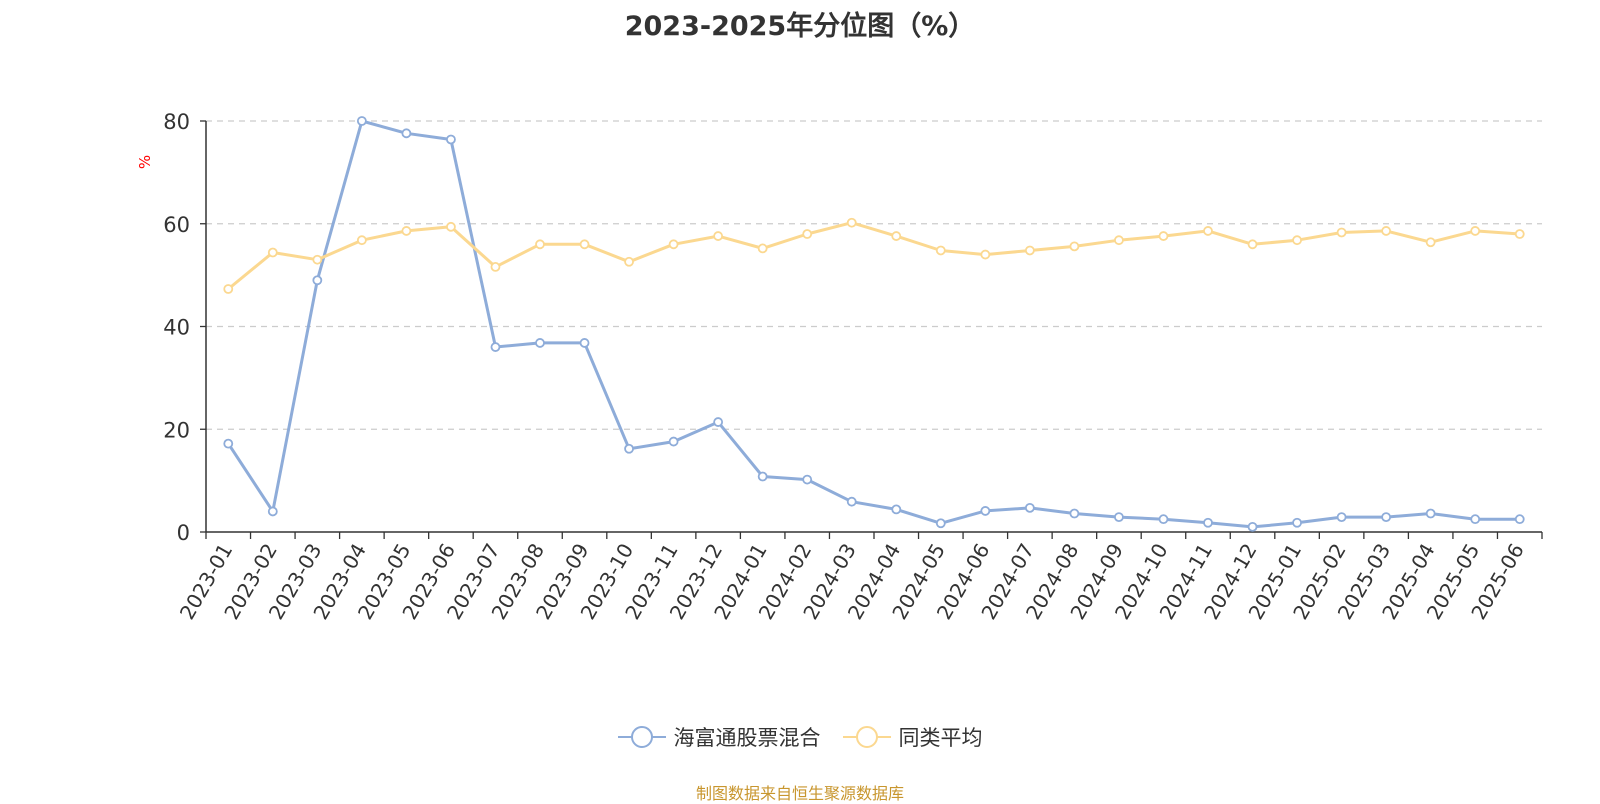 The image size is (1600, 804). I want to click on y-tick-label: 40, so click(176, 328).